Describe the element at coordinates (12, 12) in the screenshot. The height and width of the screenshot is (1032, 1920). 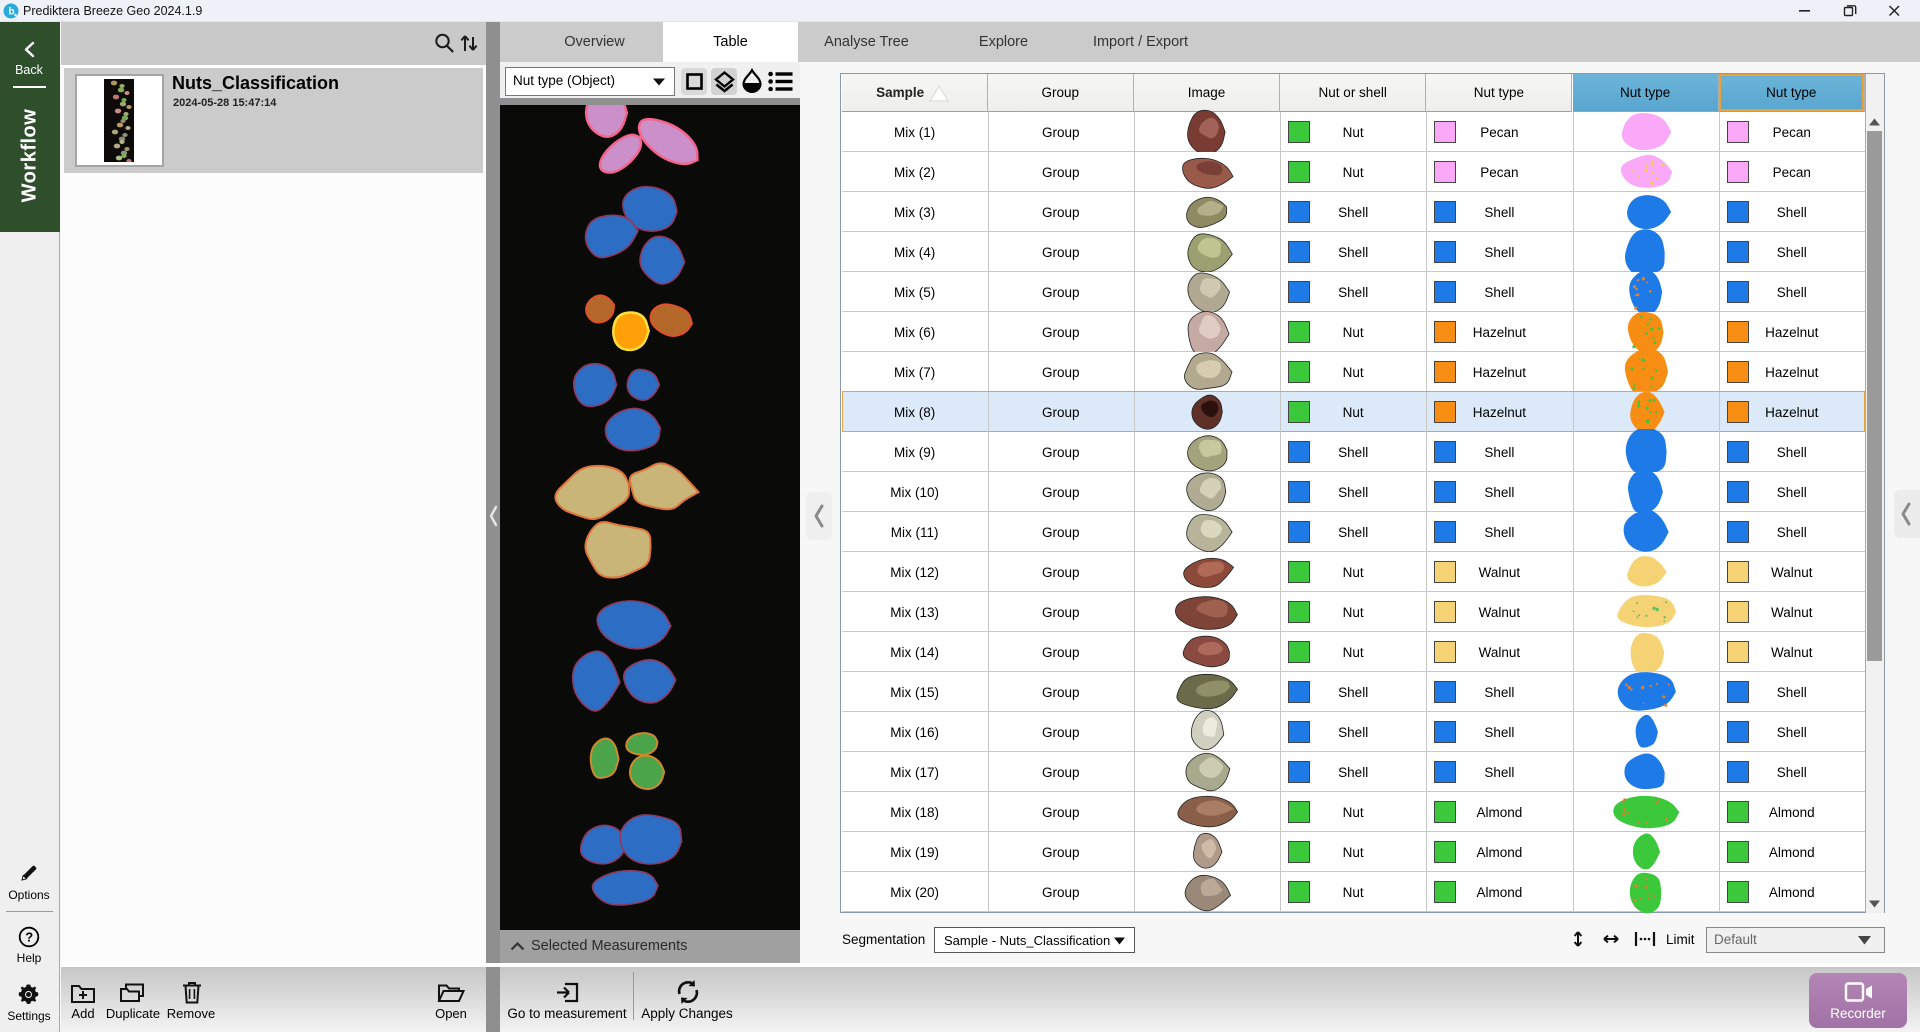
I see `svg-text: b` at that location.